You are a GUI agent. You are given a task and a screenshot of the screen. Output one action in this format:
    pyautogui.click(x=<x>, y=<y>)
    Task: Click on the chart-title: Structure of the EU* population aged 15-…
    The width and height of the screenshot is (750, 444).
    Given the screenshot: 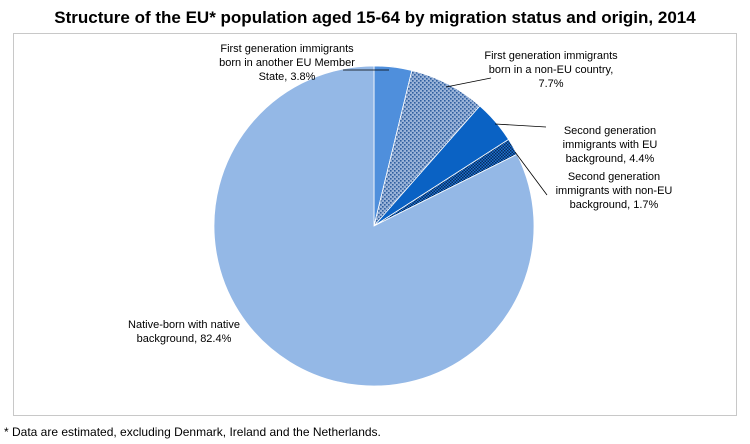 What is the action you would take?
    pyautogui.click(x=375, y=17)
    